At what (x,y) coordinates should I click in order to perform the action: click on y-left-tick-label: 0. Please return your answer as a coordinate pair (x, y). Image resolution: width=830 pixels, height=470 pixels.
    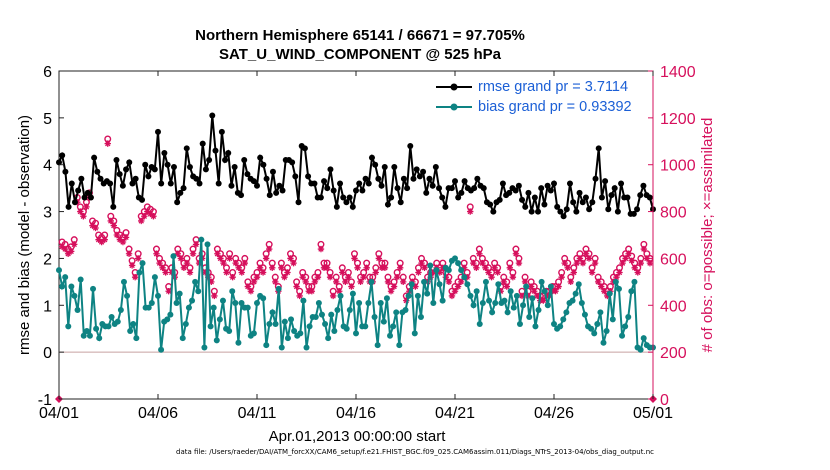
    Looking at the image, I should click on (47, 353).